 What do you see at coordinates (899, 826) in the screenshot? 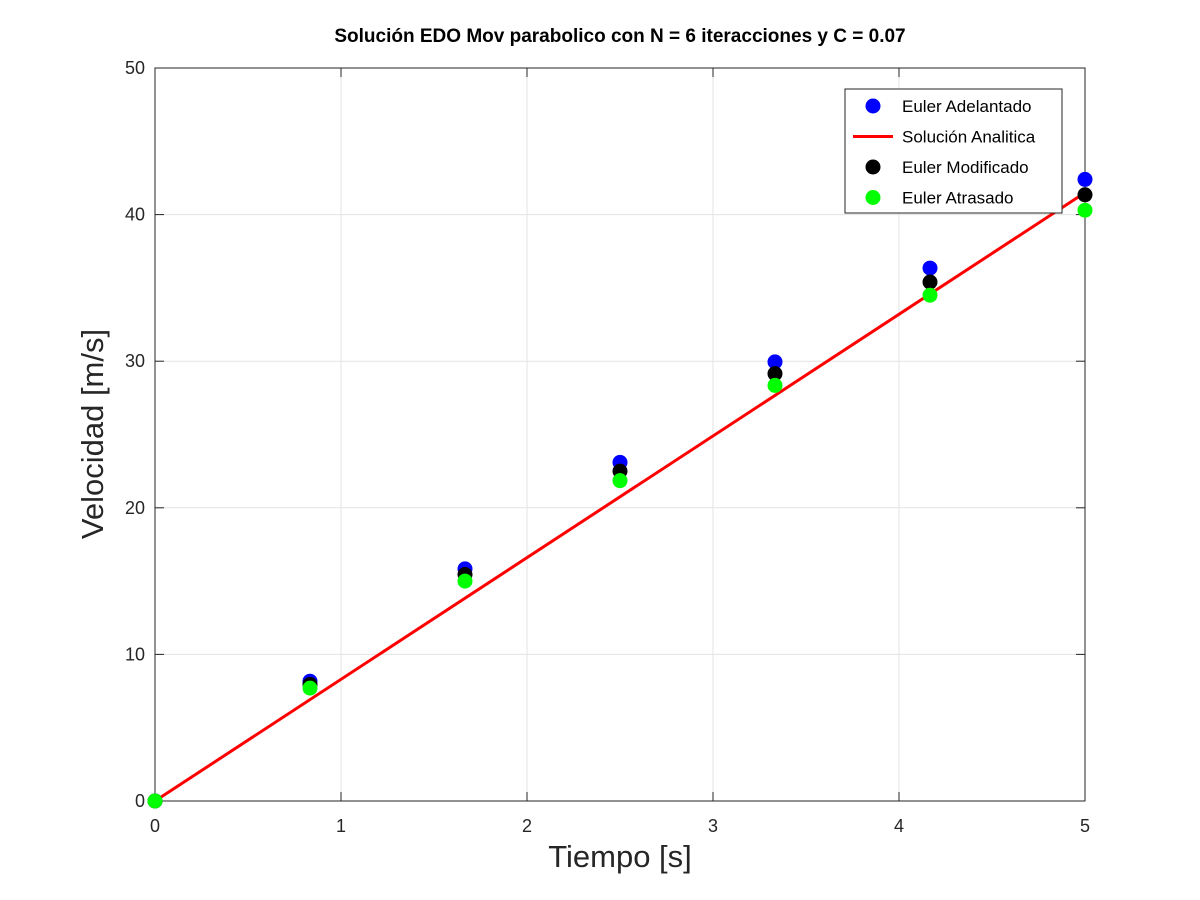
I see `x-tick-label: 4` at bounding box center [899, 826].